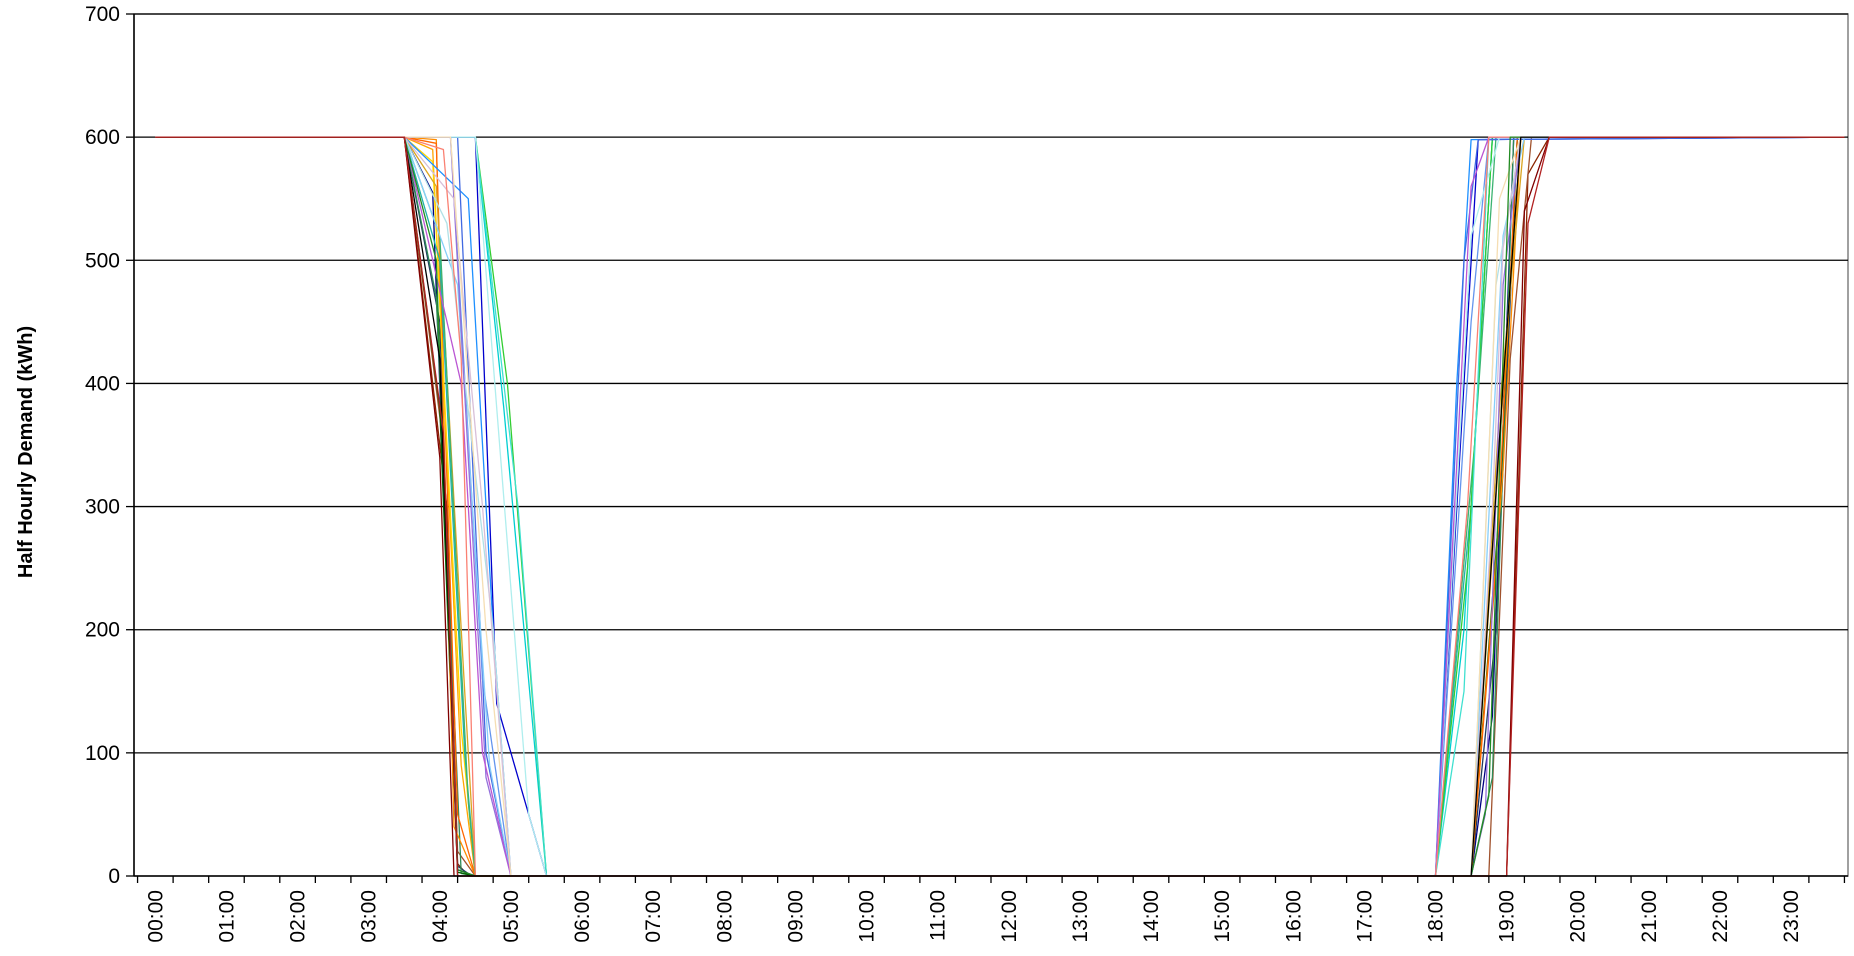 Image resolution: width=1854 pixels, height=956 pixels. Describe the element at coordinates (795, 916) in the screenshot. I see `x-tick-label: 09:00` at that location.